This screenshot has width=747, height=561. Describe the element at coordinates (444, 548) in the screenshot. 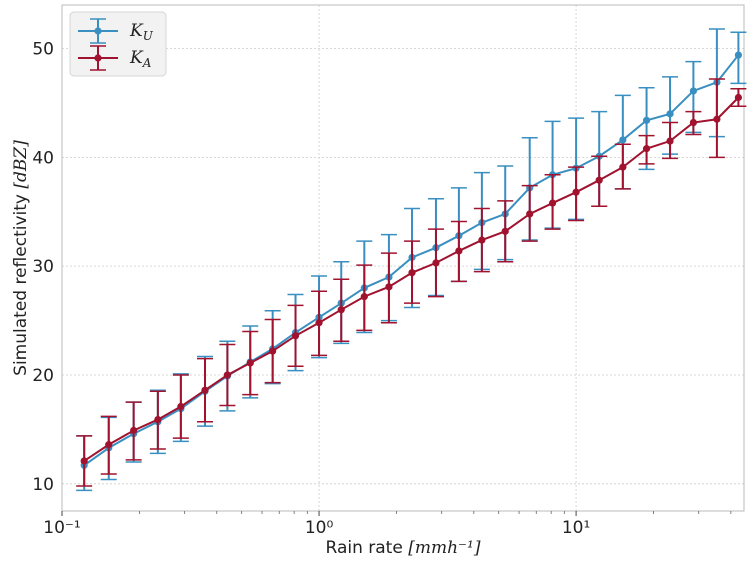

I see `x-axis-label-unit: [mmh⁻¹]` at that location.